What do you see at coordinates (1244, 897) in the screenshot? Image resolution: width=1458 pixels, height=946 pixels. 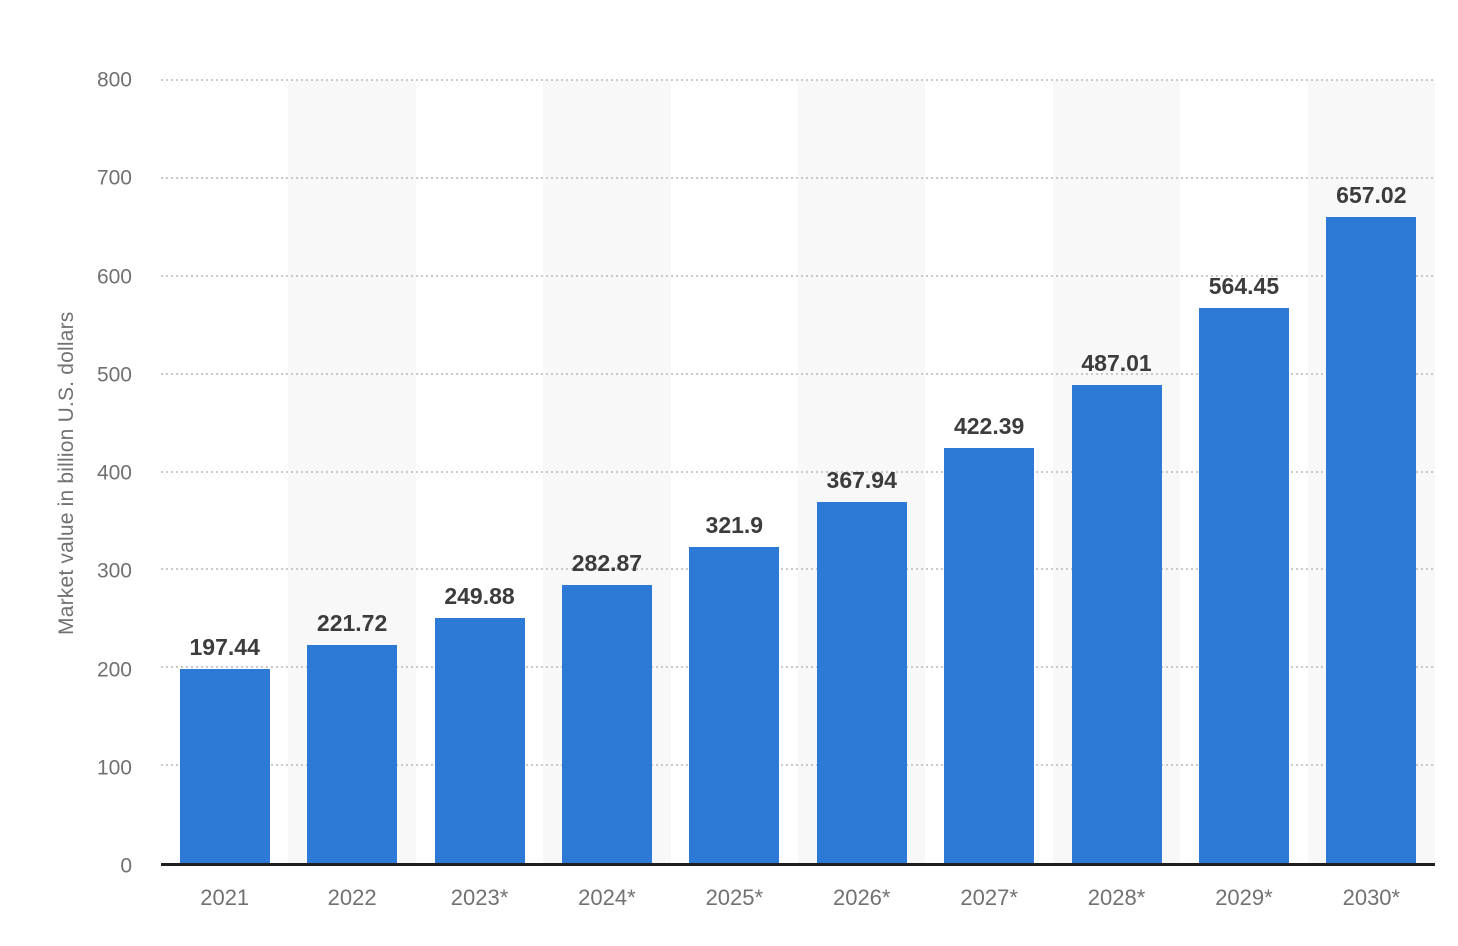 I see `x-axis-label: 2029*` at bounding box center [1244, 897].